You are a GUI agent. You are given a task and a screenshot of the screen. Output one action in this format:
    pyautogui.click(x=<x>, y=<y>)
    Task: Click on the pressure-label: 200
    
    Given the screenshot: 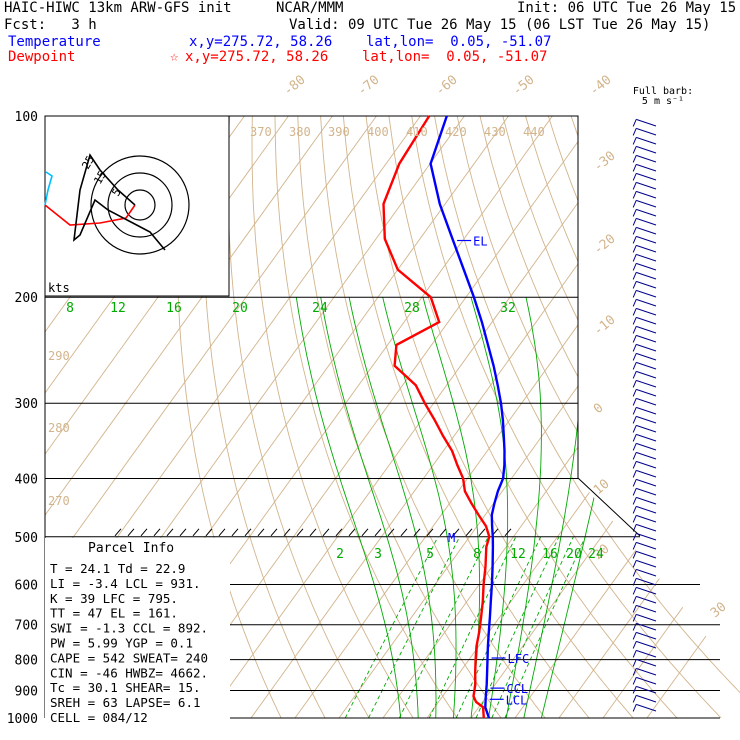 What is the action you would take?
    pyautogui.click(x=26, y=298)
    